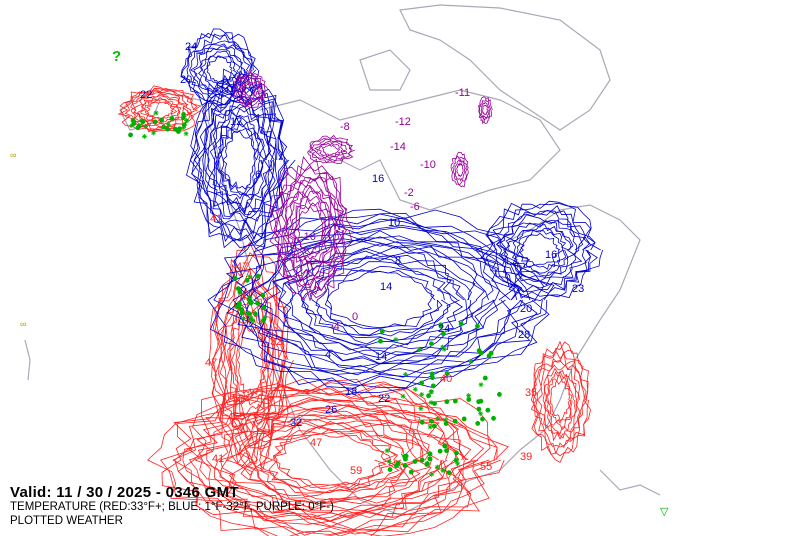  Describe the element at coordinates (239, 417) in the screenshot. I see `contour-label: 55` at that location.